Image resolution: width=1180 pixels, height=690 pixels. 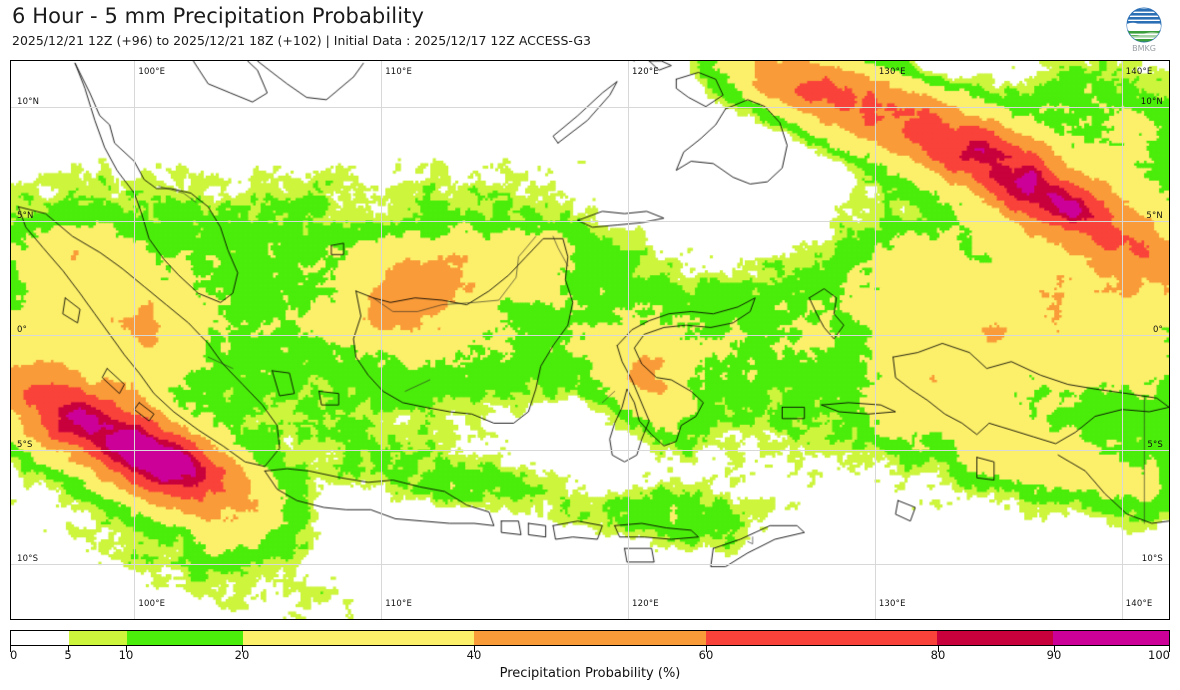 What do you see at coordinates (1144, 28) in the screenshot?
I see `bmkg-logo: BMKG` at bounding box center [1144, 28].